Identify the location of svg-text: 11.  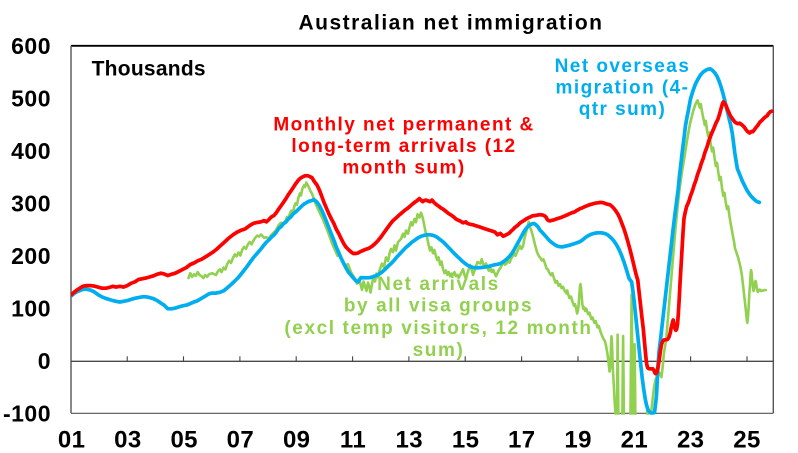
(353, 440).